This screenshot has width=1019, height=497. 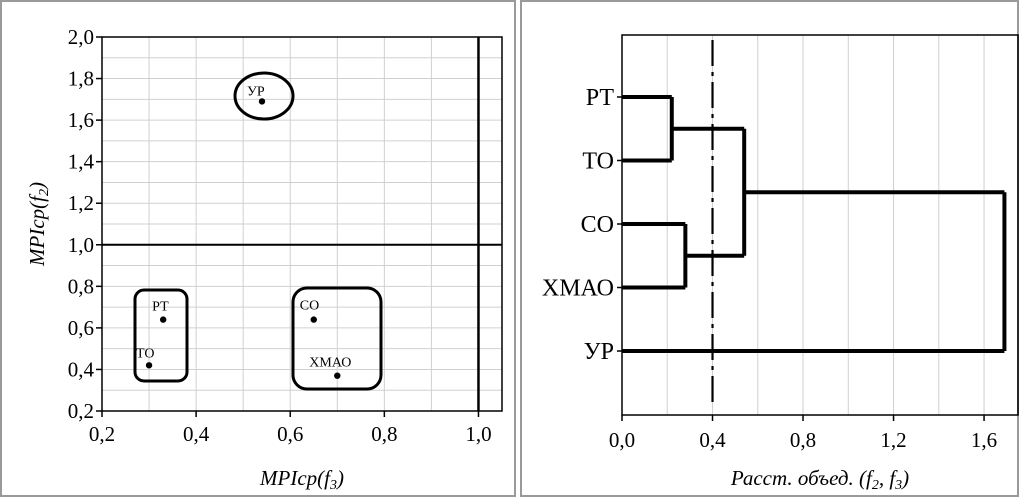 I want to click on scatter-point-label: СО, so click(x=309, y=306).